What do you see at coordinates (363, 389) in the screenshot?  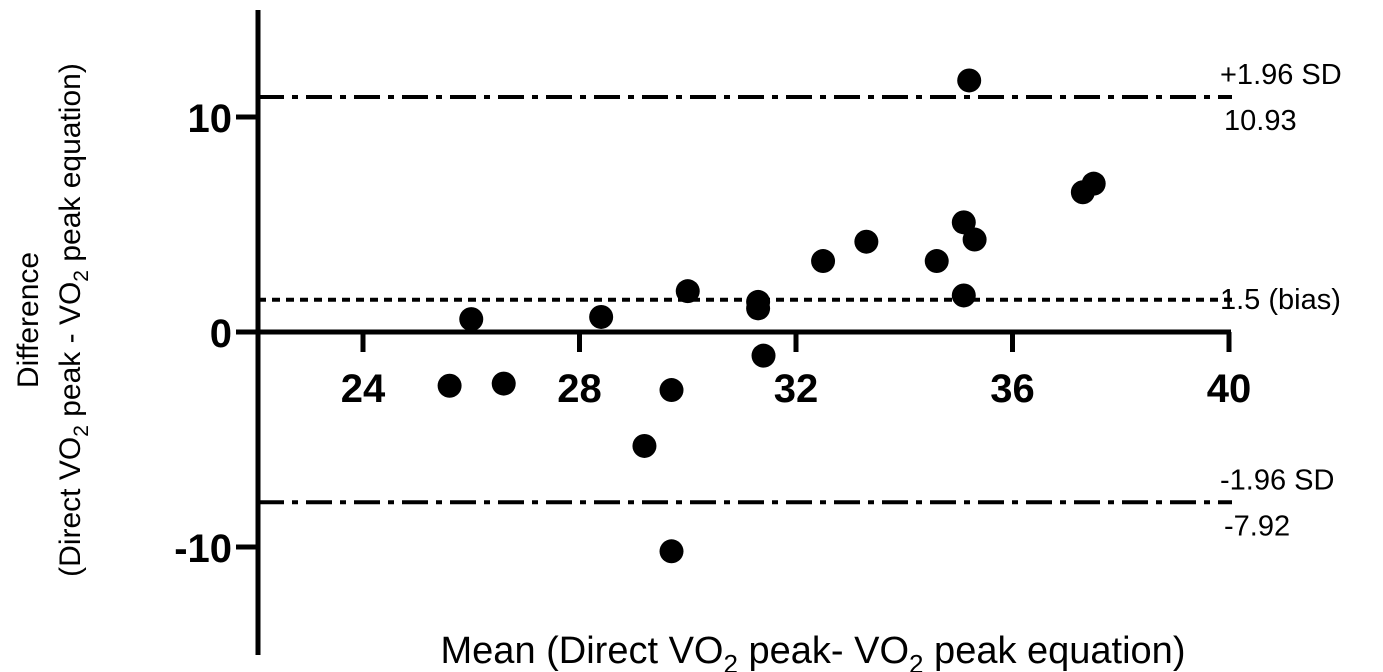 I see `x-tick-label-24: 24` at bounding box center [363, 389].